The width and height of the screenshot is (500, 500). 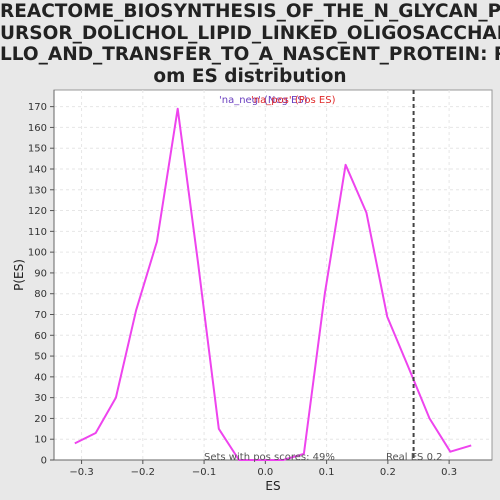 What do you see at coordinates (272, 486) in the screenshot?
I see `x-axis-label: ES` at bounding box center [272, 486].